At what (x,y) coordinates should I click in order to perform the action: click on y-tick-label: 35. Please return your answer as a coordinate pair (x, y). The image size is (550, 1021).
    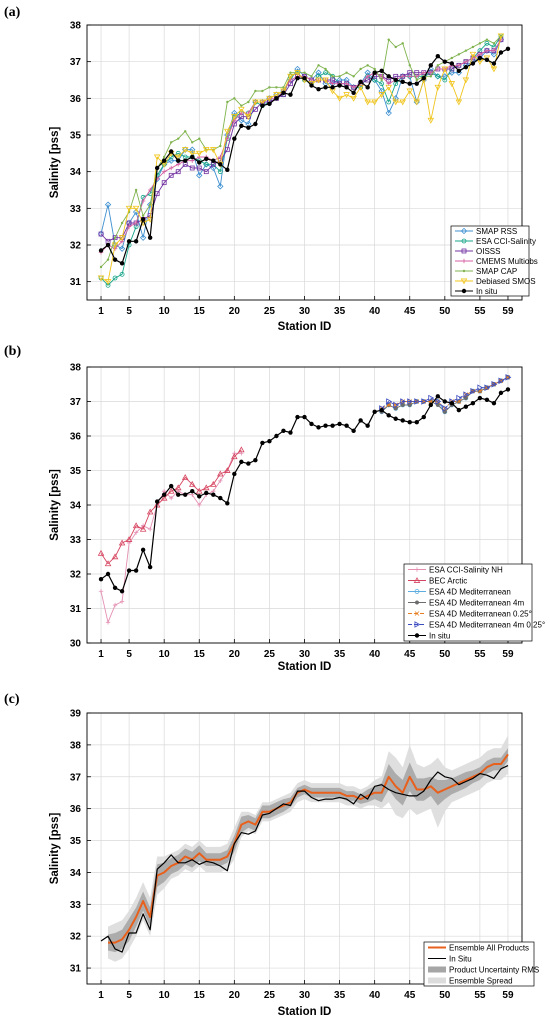
    Looking at the image, I should click on (76, 136).